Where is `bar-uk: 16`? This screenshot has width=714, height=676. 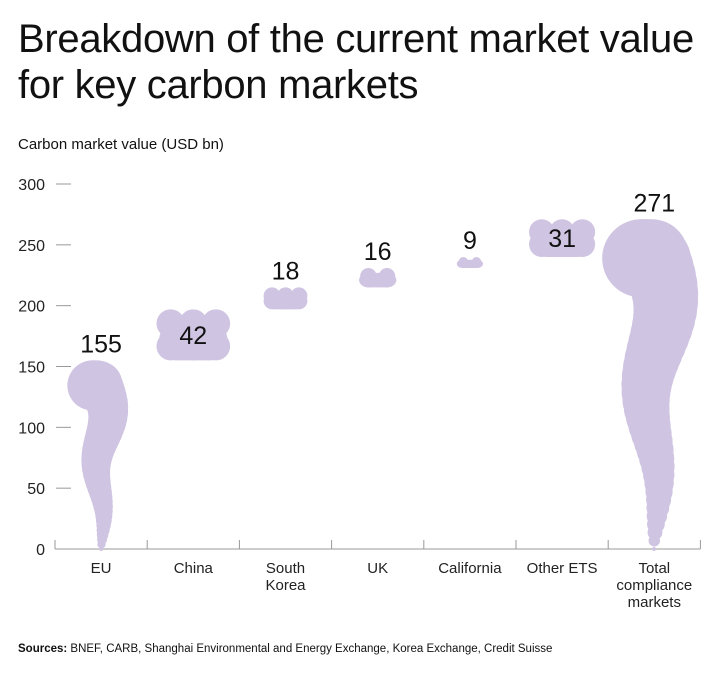
bar-uk: 16 is located at coordinates (378, 263).